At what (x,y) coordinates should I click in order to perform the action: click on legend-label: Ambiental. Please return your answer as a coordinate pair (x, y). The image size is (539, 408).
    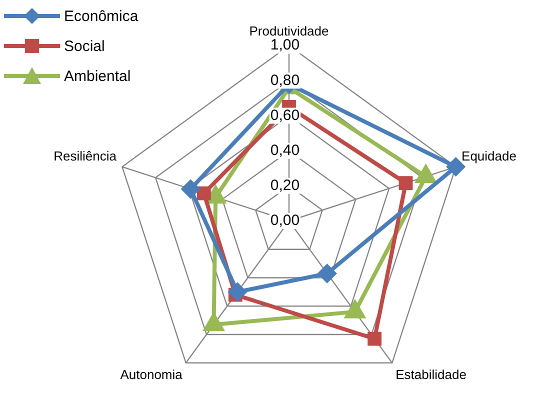
    Looking at the image, I should click on (97, 76).